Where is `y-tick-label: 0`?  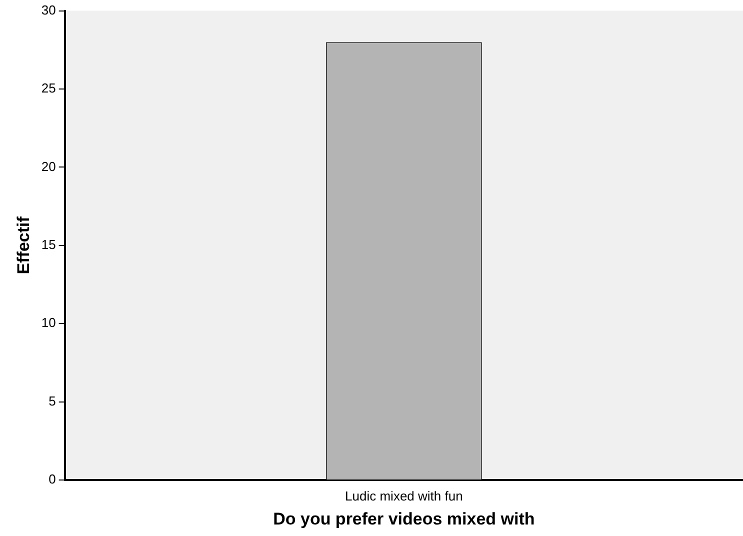
y-tick-label: 0 is located at coordinates (52, 479).